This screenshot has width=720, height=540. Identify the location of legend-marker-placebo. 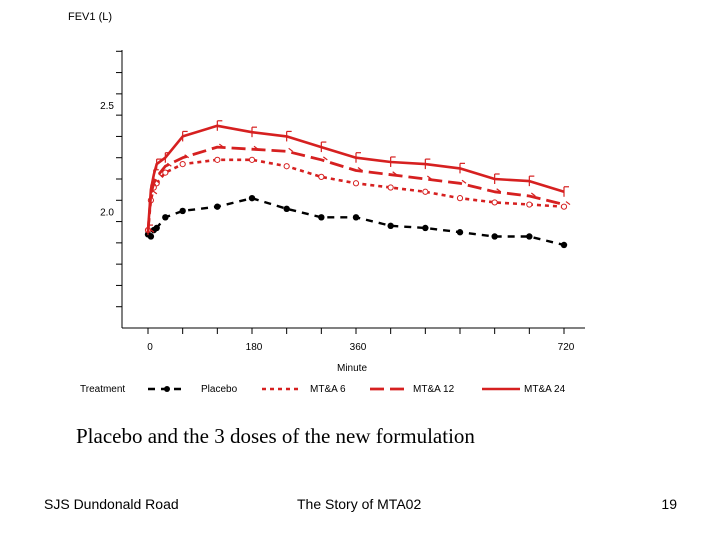
(167, 389).